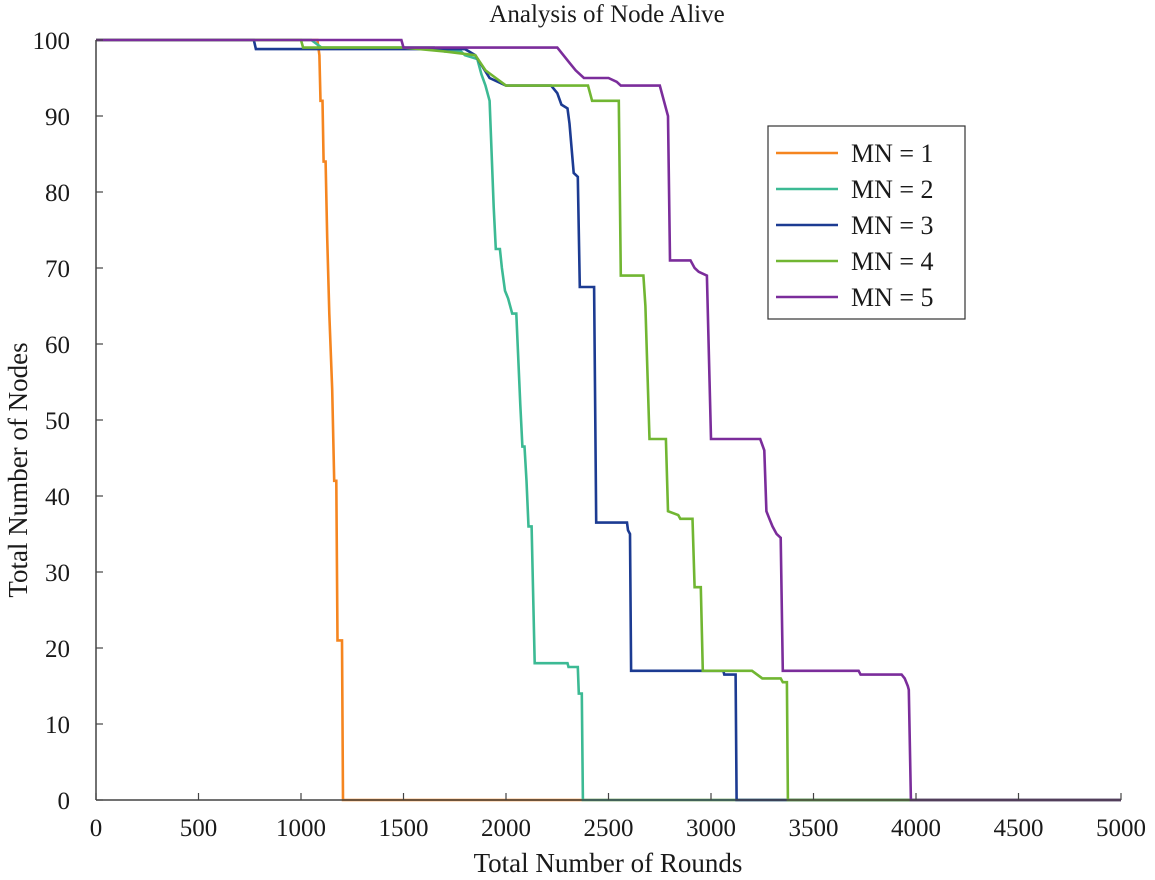  Describe the element at coordinates (892, 189) in the screenshot. I see `legend-label-mn-2: MN = 2` at that location.